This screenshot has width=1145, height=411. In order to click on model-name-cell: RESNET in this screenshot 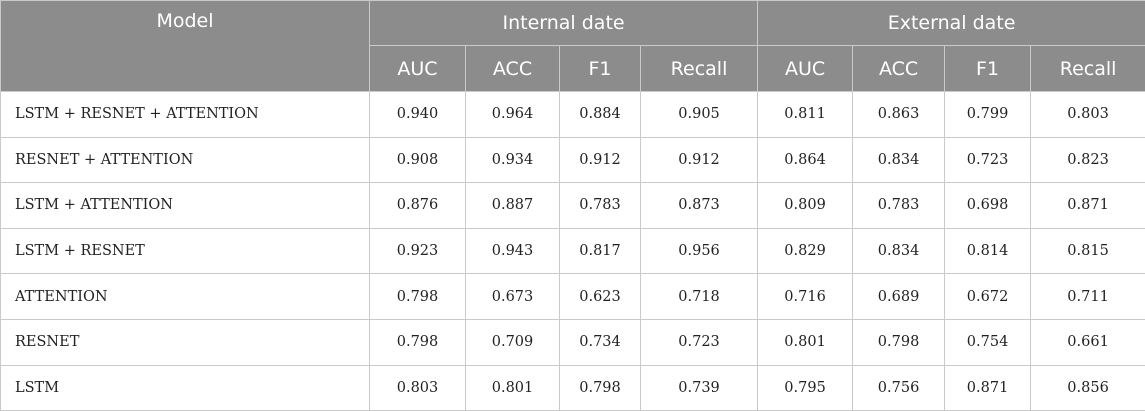, I will do `click(185, 342)`.